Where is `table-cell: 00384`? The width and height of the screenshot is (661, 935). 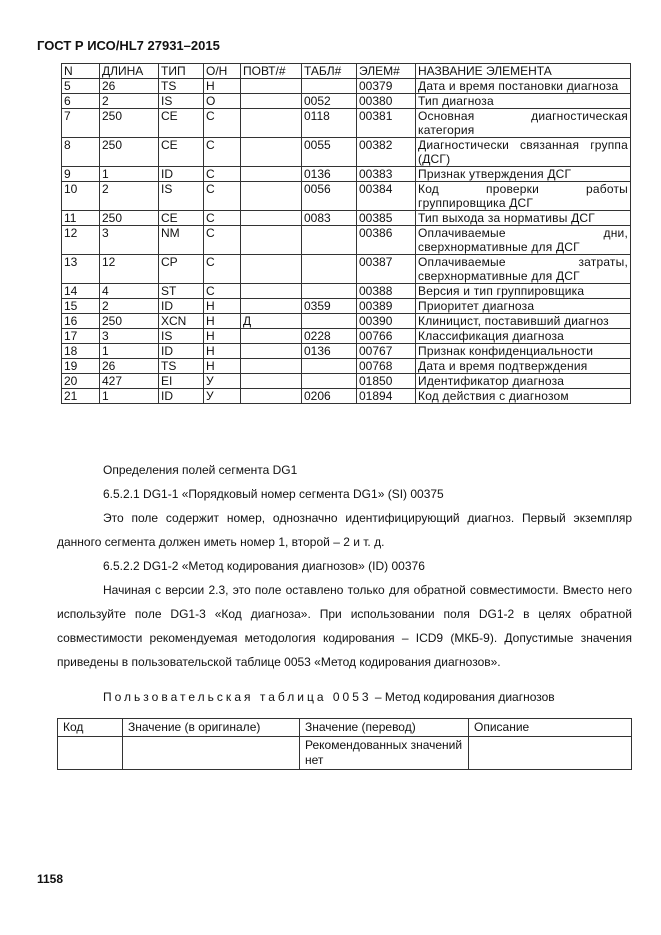
table-cell: 00384 is located at coordinates (386, 196).